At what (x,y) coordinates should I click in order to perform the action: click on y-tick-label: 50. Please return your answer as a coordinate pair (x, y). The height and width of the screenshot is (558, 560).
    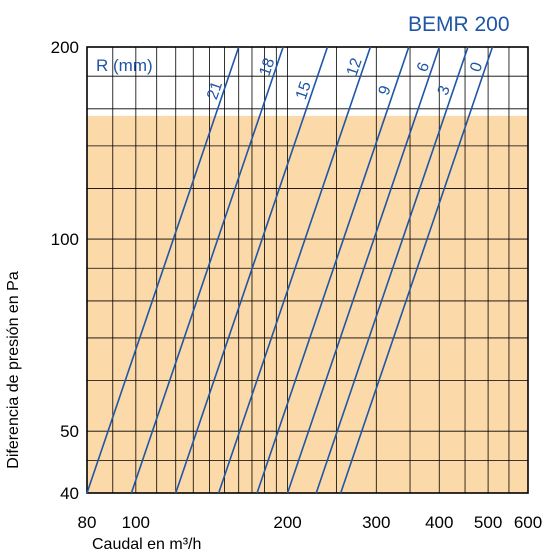
    Looking at the image, I should click on (69, 431).